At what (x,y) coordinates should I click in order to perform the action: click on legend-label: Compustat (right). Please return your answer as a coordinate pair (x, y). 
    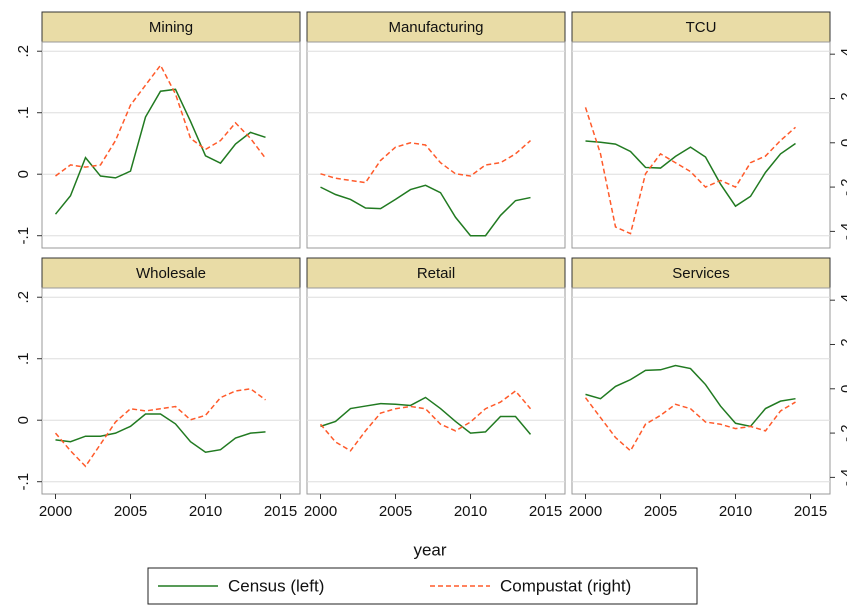
    Looking at the image, I should click on (565, 585).